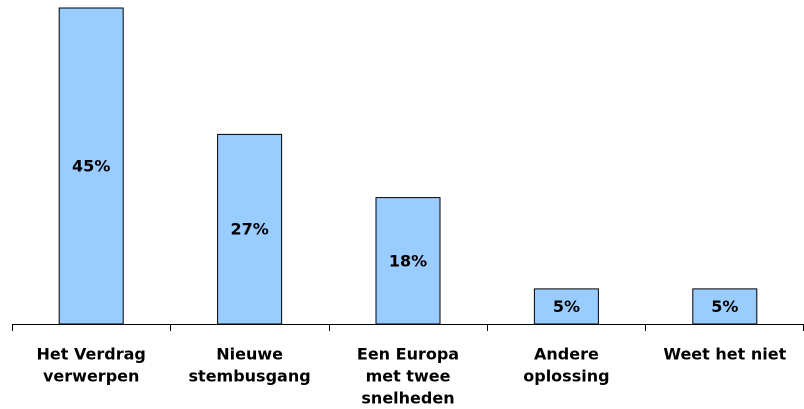 Image resolution: width=804 pixels, height=409 pixels. I want to click on x-axis, so click(408, 327).